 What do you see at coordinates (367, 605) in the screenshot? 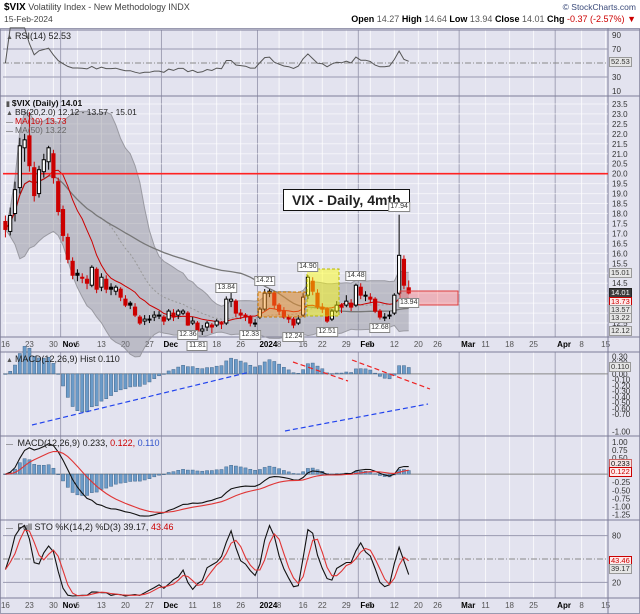
I see `date-axis-label: Feb` at bounding box center [367, 605].